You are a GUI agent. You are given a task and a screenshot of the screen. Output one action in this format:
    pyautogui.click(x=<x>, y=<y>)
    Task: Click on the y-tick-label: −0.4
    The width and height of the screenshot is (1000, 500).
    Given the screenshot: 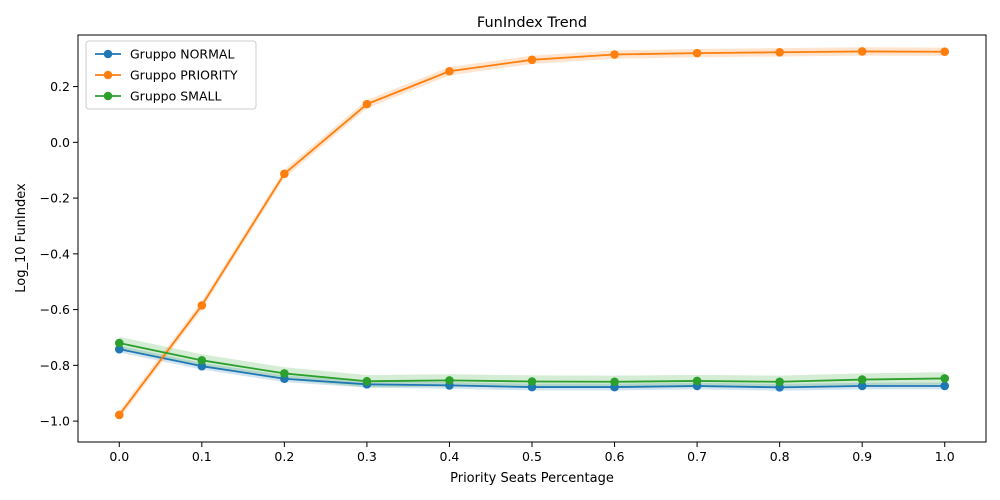 What is the action you would take?
    pyautogui.click(x=55, y=253)
    